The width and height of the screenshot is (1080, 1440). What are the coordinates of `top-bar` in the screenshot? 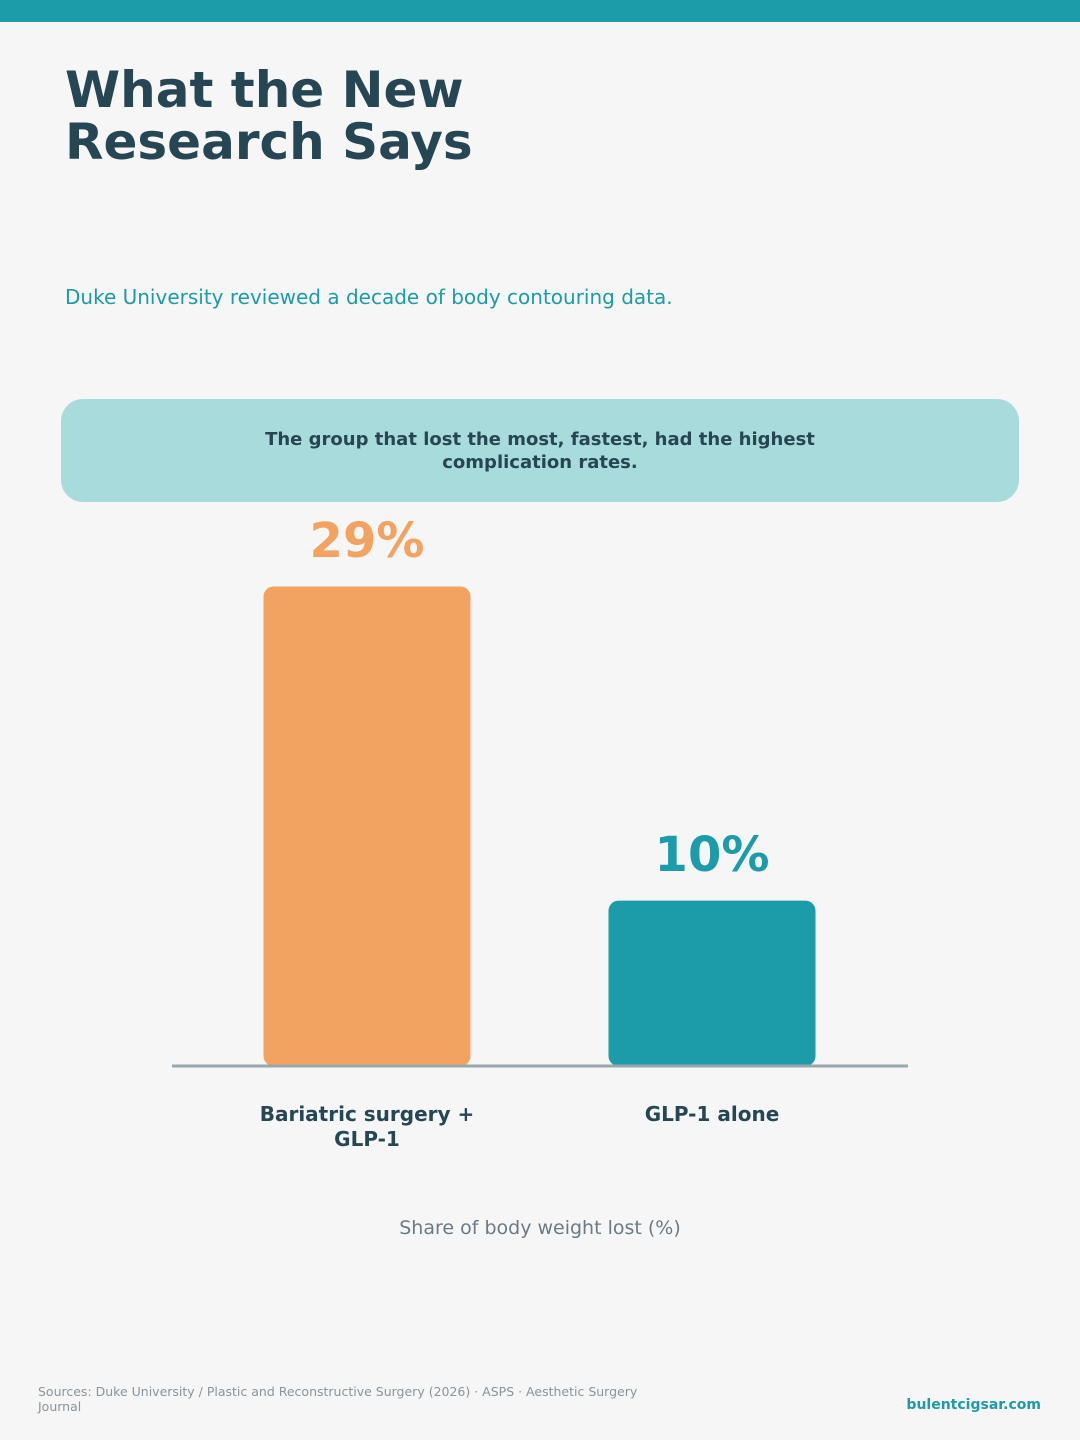 It's located at (540, 11).